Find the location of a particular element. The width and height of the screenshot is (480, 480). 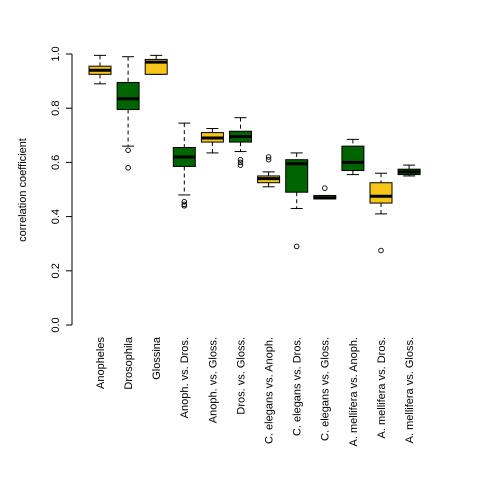

y-tick-label: 0.0 is located at coordinates (56, 324).